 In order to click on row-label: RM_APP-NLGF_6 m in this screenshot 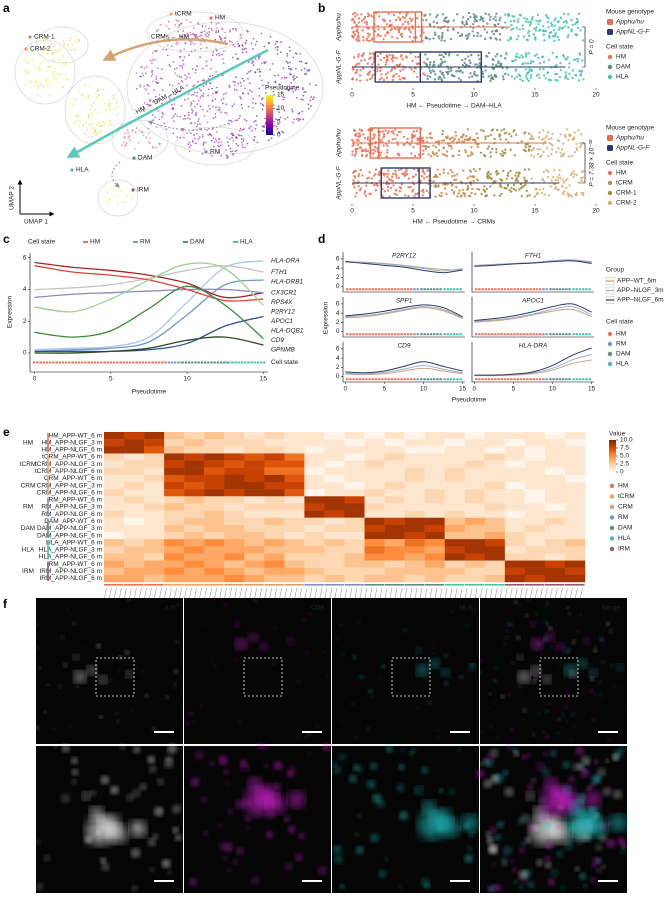, I will do `click(71, 514)`.